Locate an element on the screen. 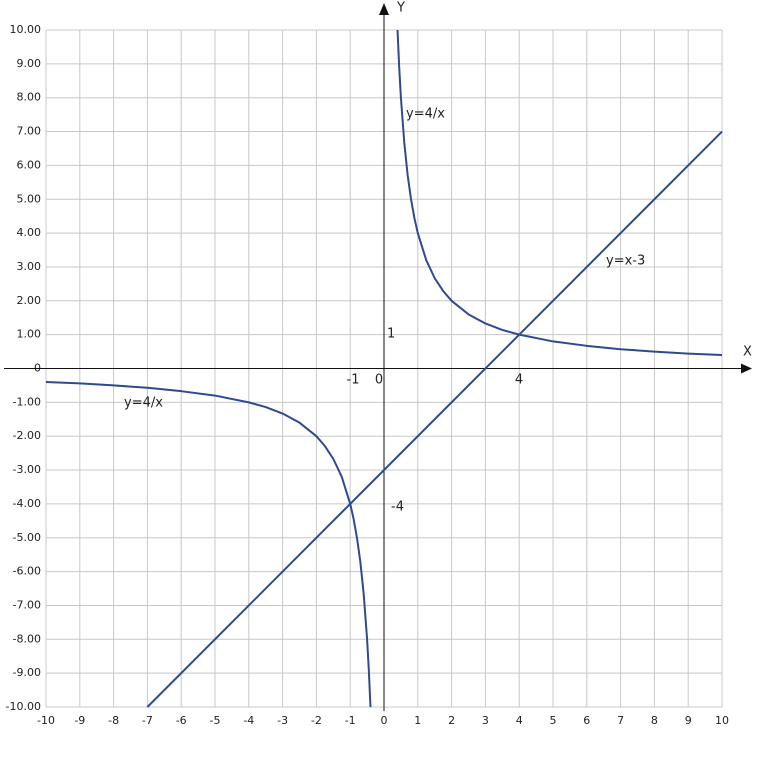 Image resolution: width=757 pixels, height=760 pixels. y-tick-label: -9.00 is located at coordinates (27, 672).